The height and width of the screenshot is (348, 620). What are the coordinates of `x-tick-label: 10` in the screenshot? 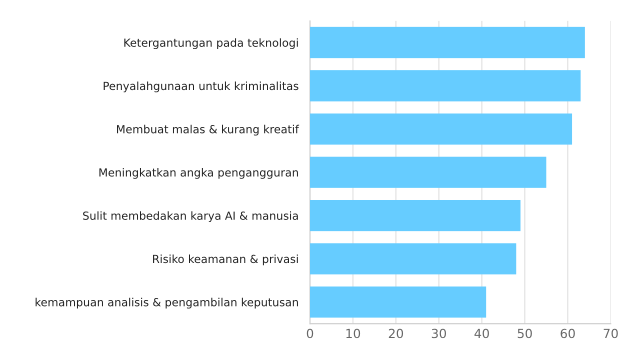 It's located at (353, 333).